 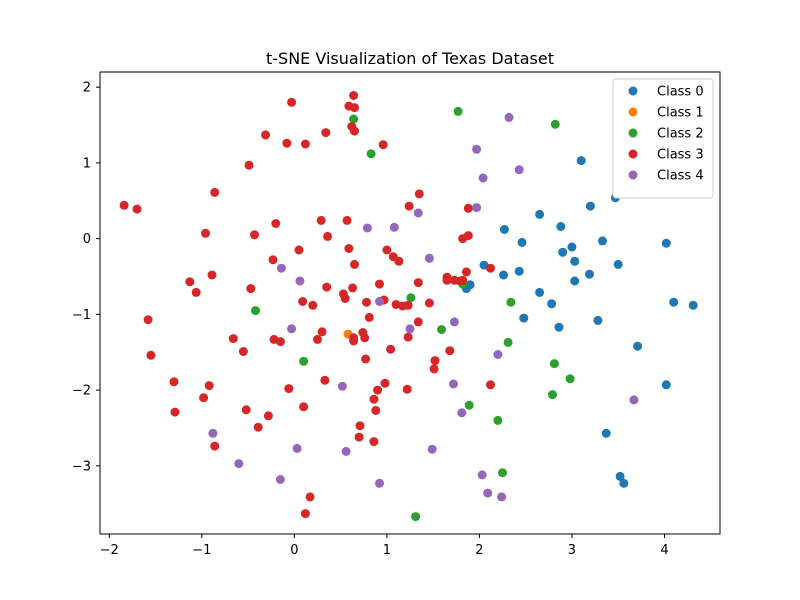 I want to click on y-tick-label: −3, so click(x=81, y=466).